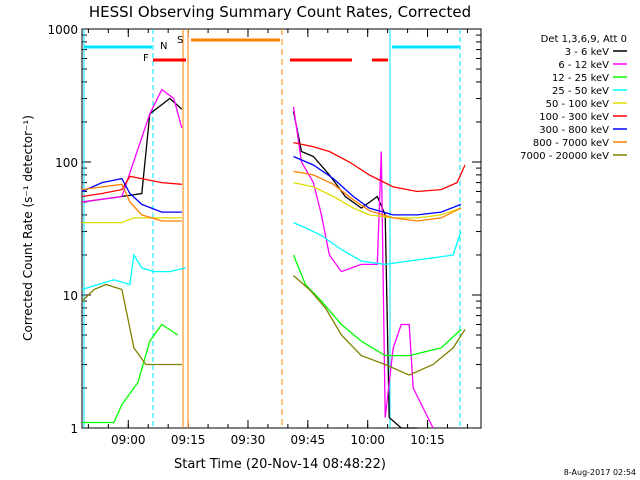  What do you see at coordinates (248, 440) in the screenshot?
I see `x-tick-label: 09:30` at bounding box center [248, 440].